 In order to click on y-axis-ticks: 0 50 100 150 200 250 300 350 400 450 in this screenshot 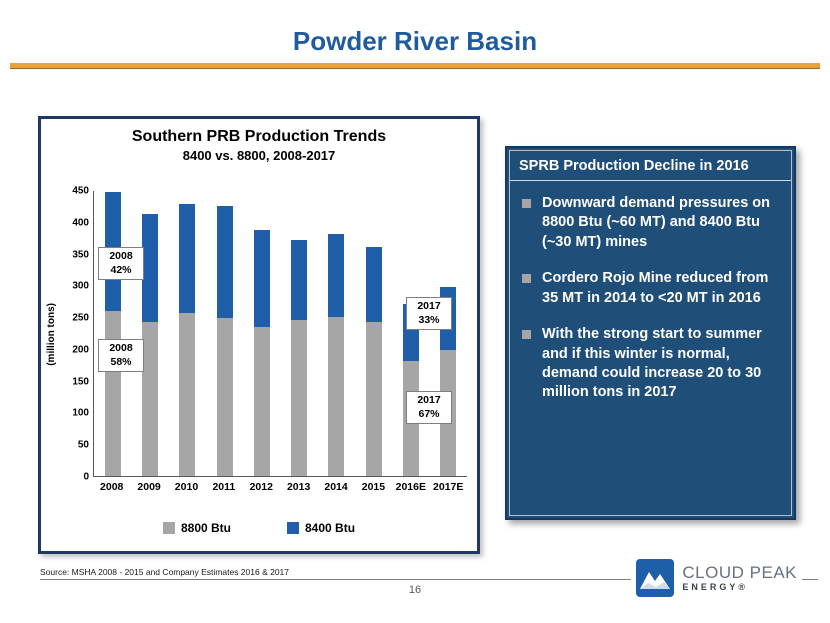, I will do `click(75, 334)`.